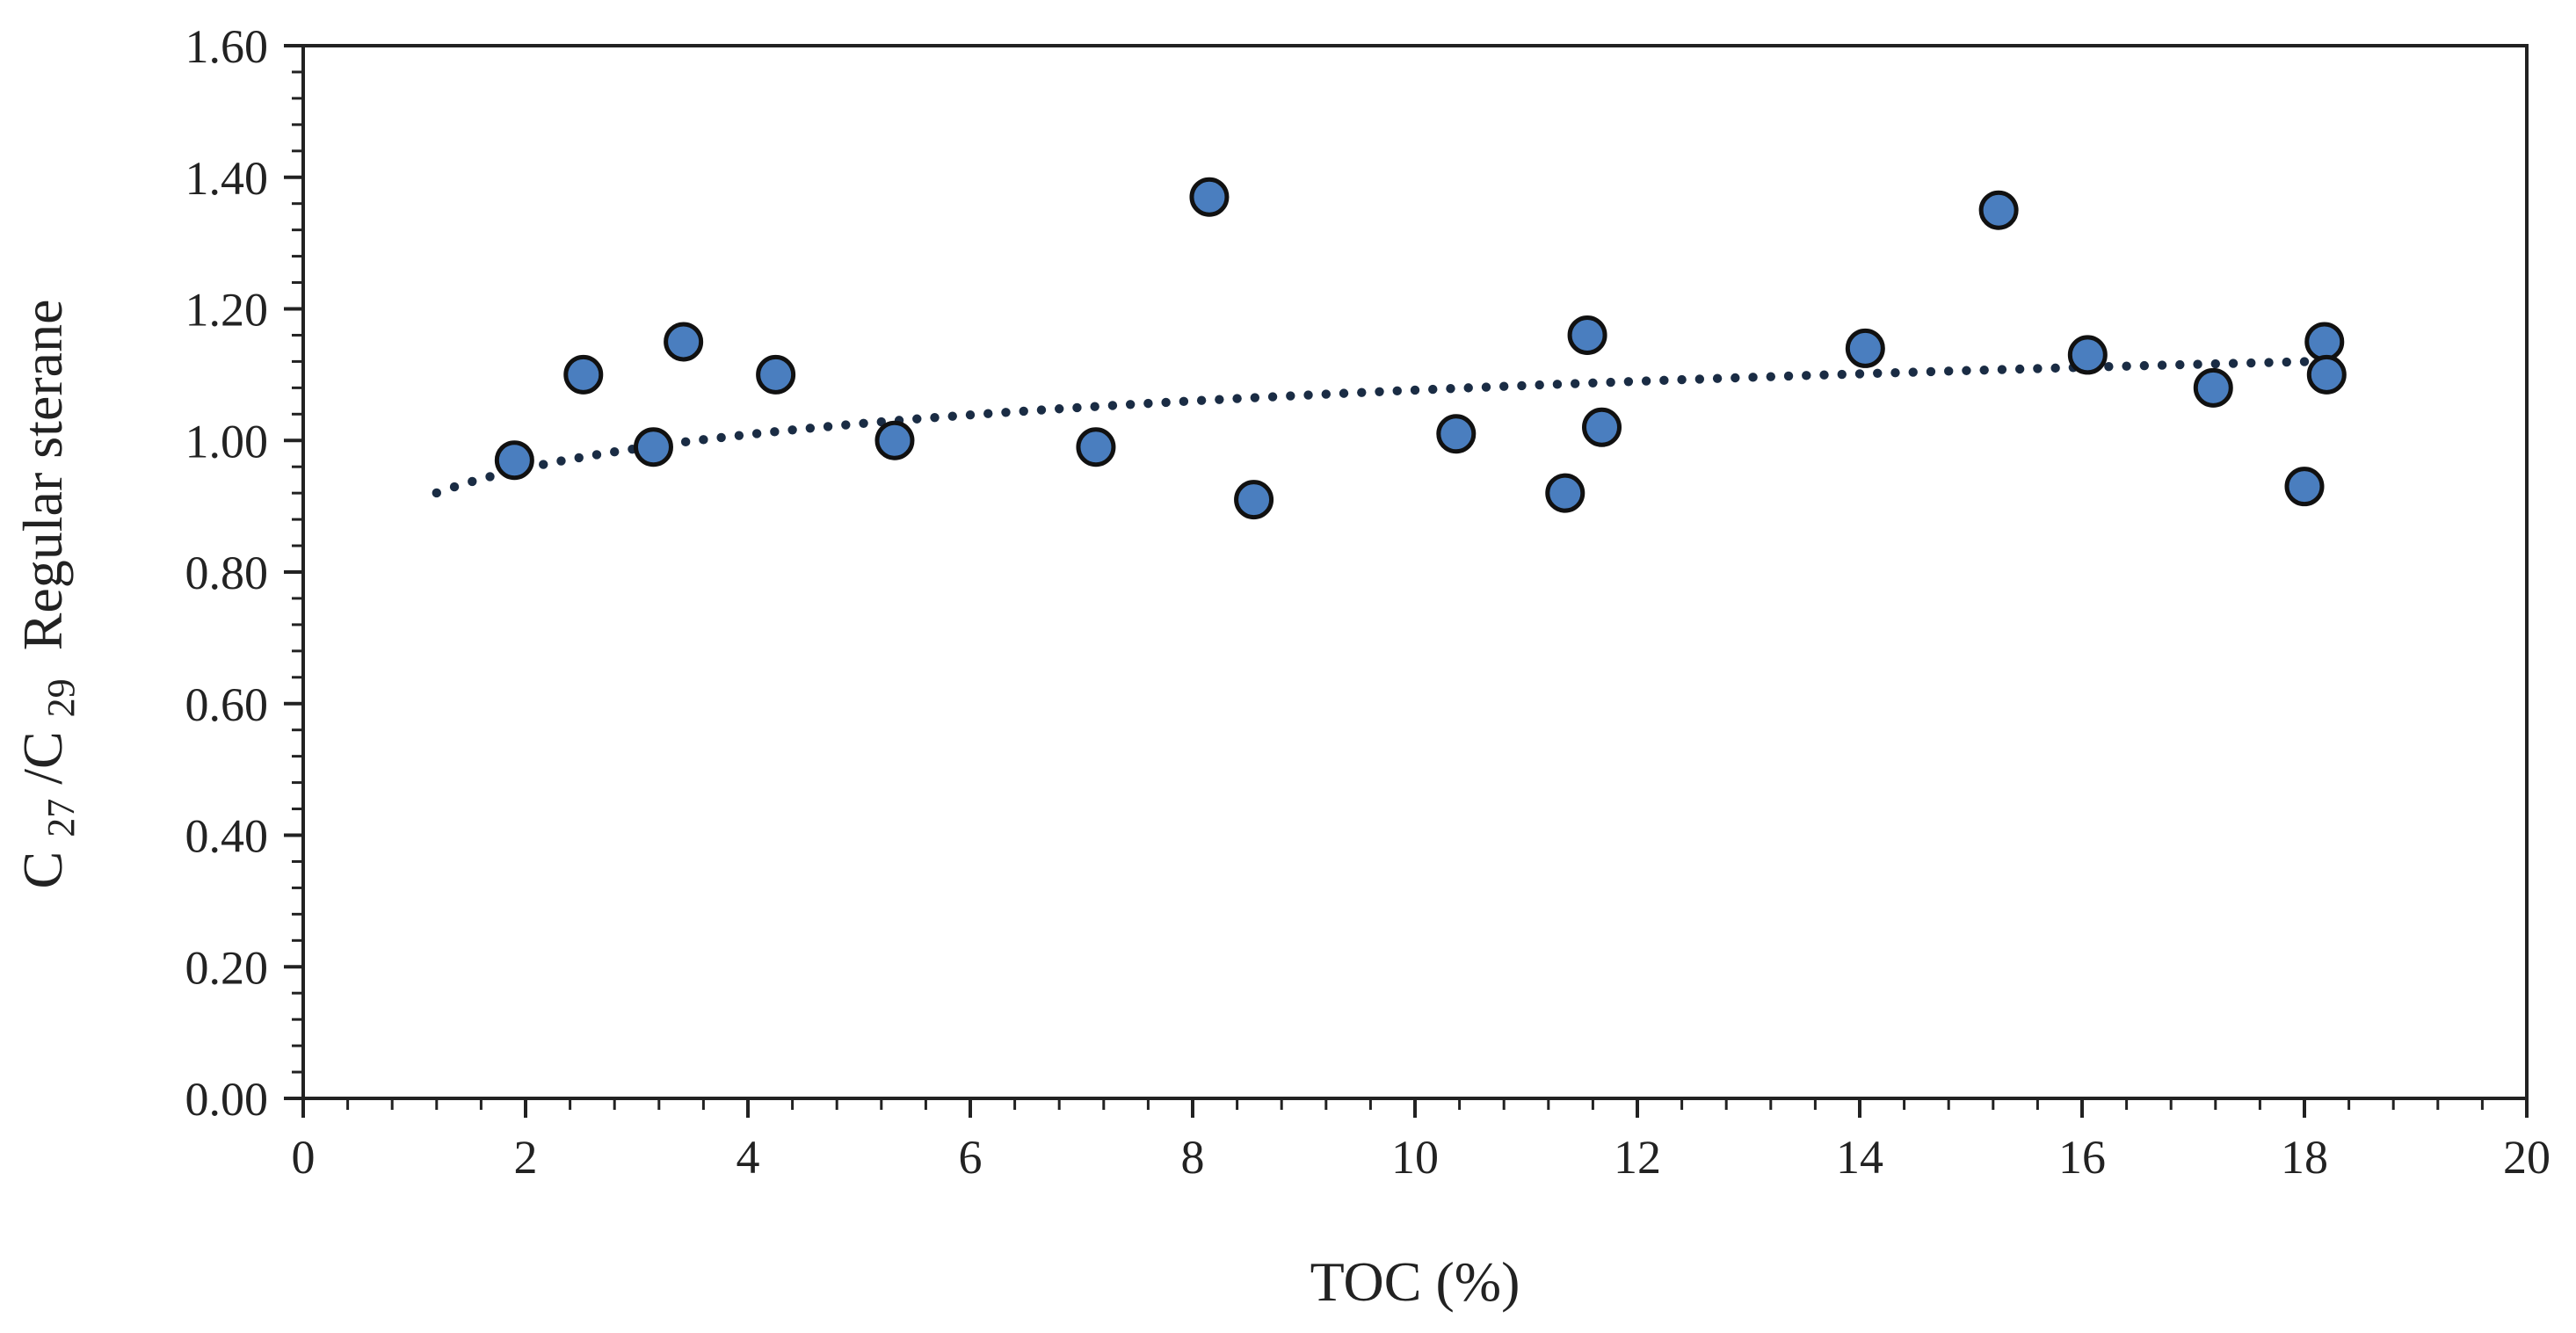 The image size is (2576, 1333). I want to click on y-tick-labels: 0.00 0.20 0.40 0.60 0.80 1.00 1.20 1.40 1.60, so click(227, 573).